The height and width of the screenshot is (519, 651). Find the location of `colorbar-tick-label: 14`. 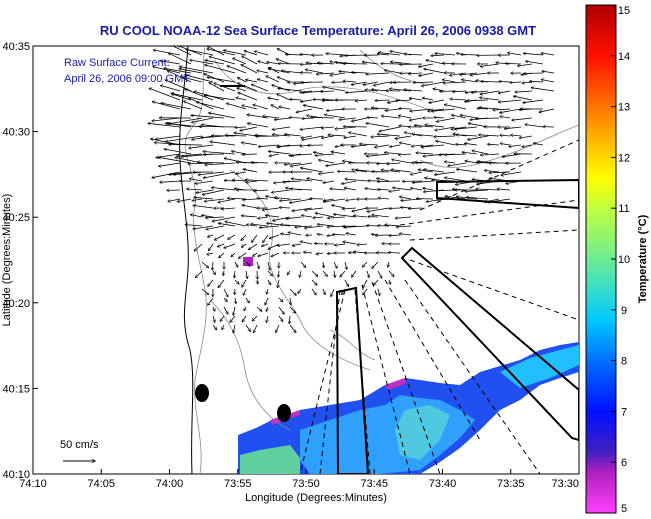

colorbar-tick-label: 14 is located at coordinates (624, 57).